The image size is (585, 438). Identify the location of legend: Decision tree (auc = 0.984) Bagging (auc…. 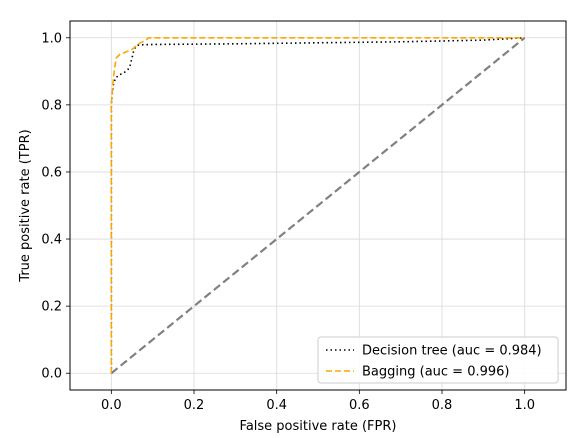
(438, 360).